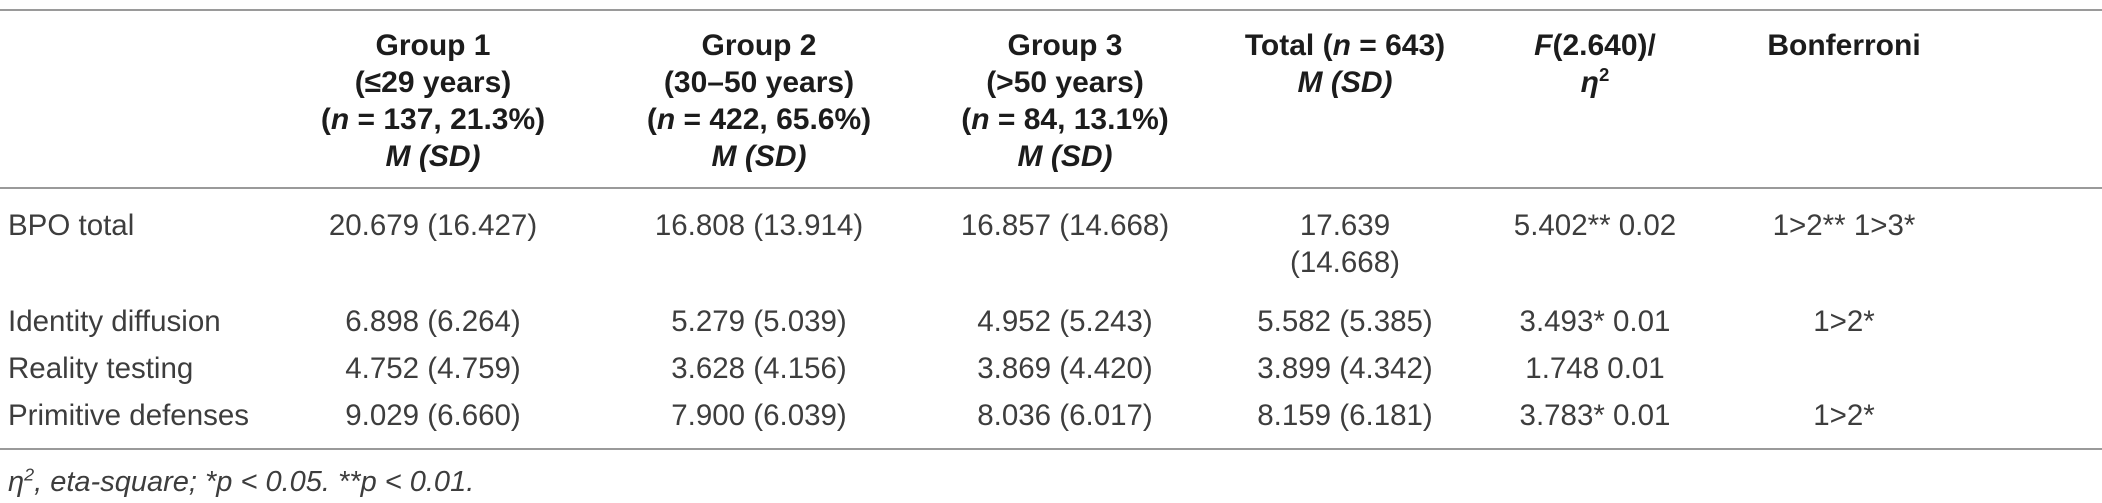 The height and width of the screenshot is (503, 2102). What do you see at coordinates (1065, 321) in the screenshot?
I see `cell-group3: 4.952 (5.243)` at bounding box center [1065, 321].